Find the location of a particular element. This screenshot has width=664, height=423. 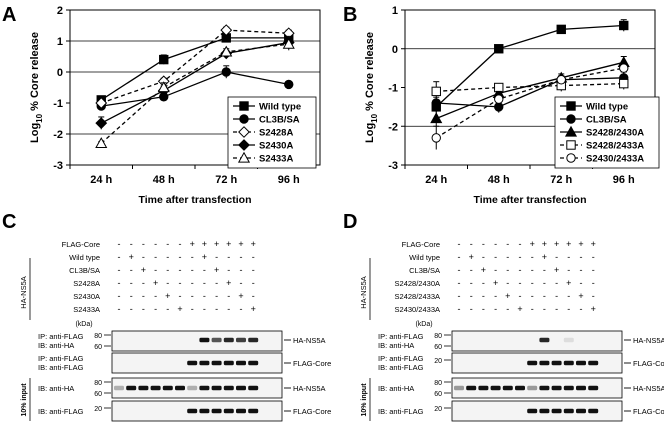

band-label: FLAG-Core is located at coordinates (312, 363).